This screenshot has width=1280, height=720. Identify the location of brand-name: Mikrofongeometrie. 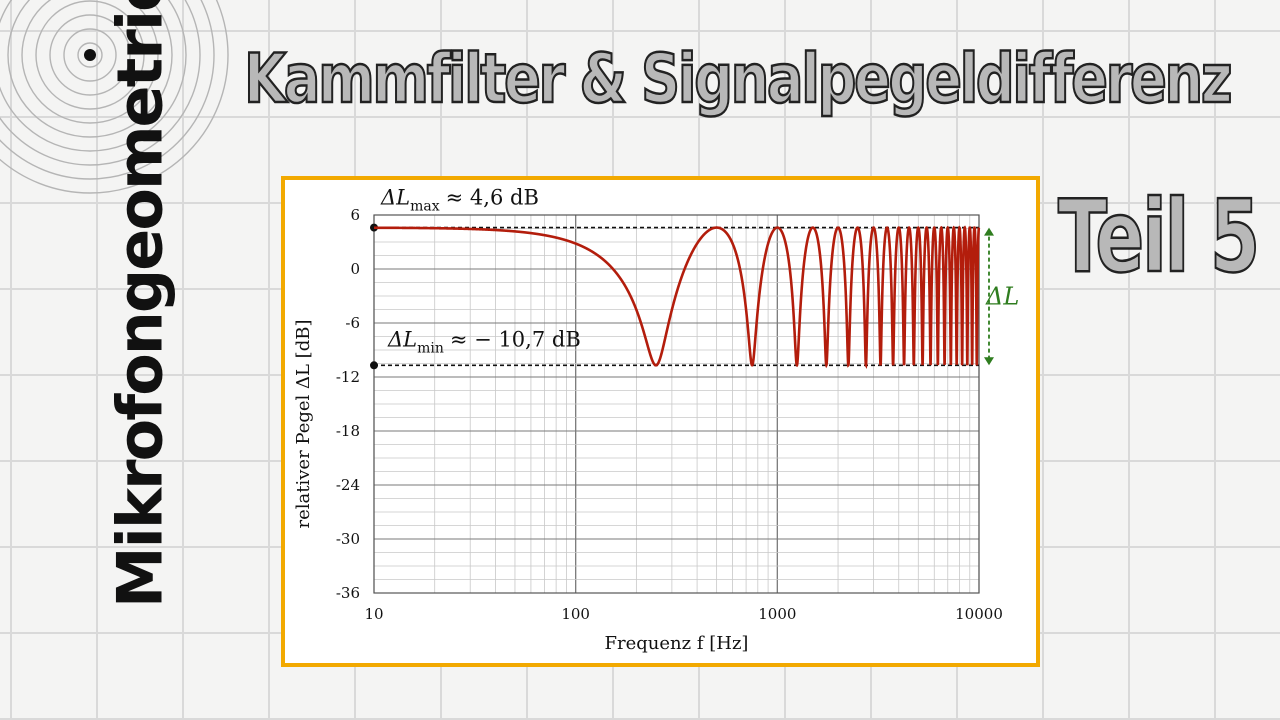
(140, 304).